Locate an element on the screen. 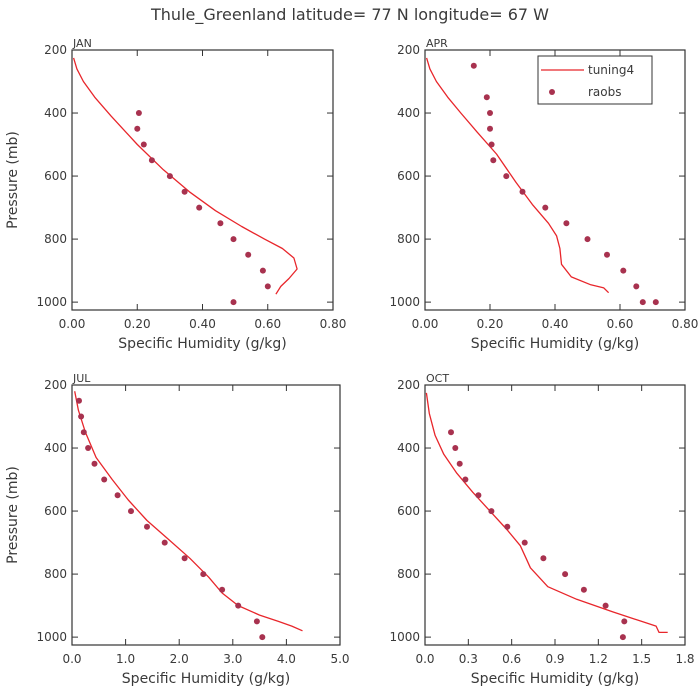 The width and height of the screenshot is (700, 700). x-tick-label: 2.0 is located at coordinates (179, 659).